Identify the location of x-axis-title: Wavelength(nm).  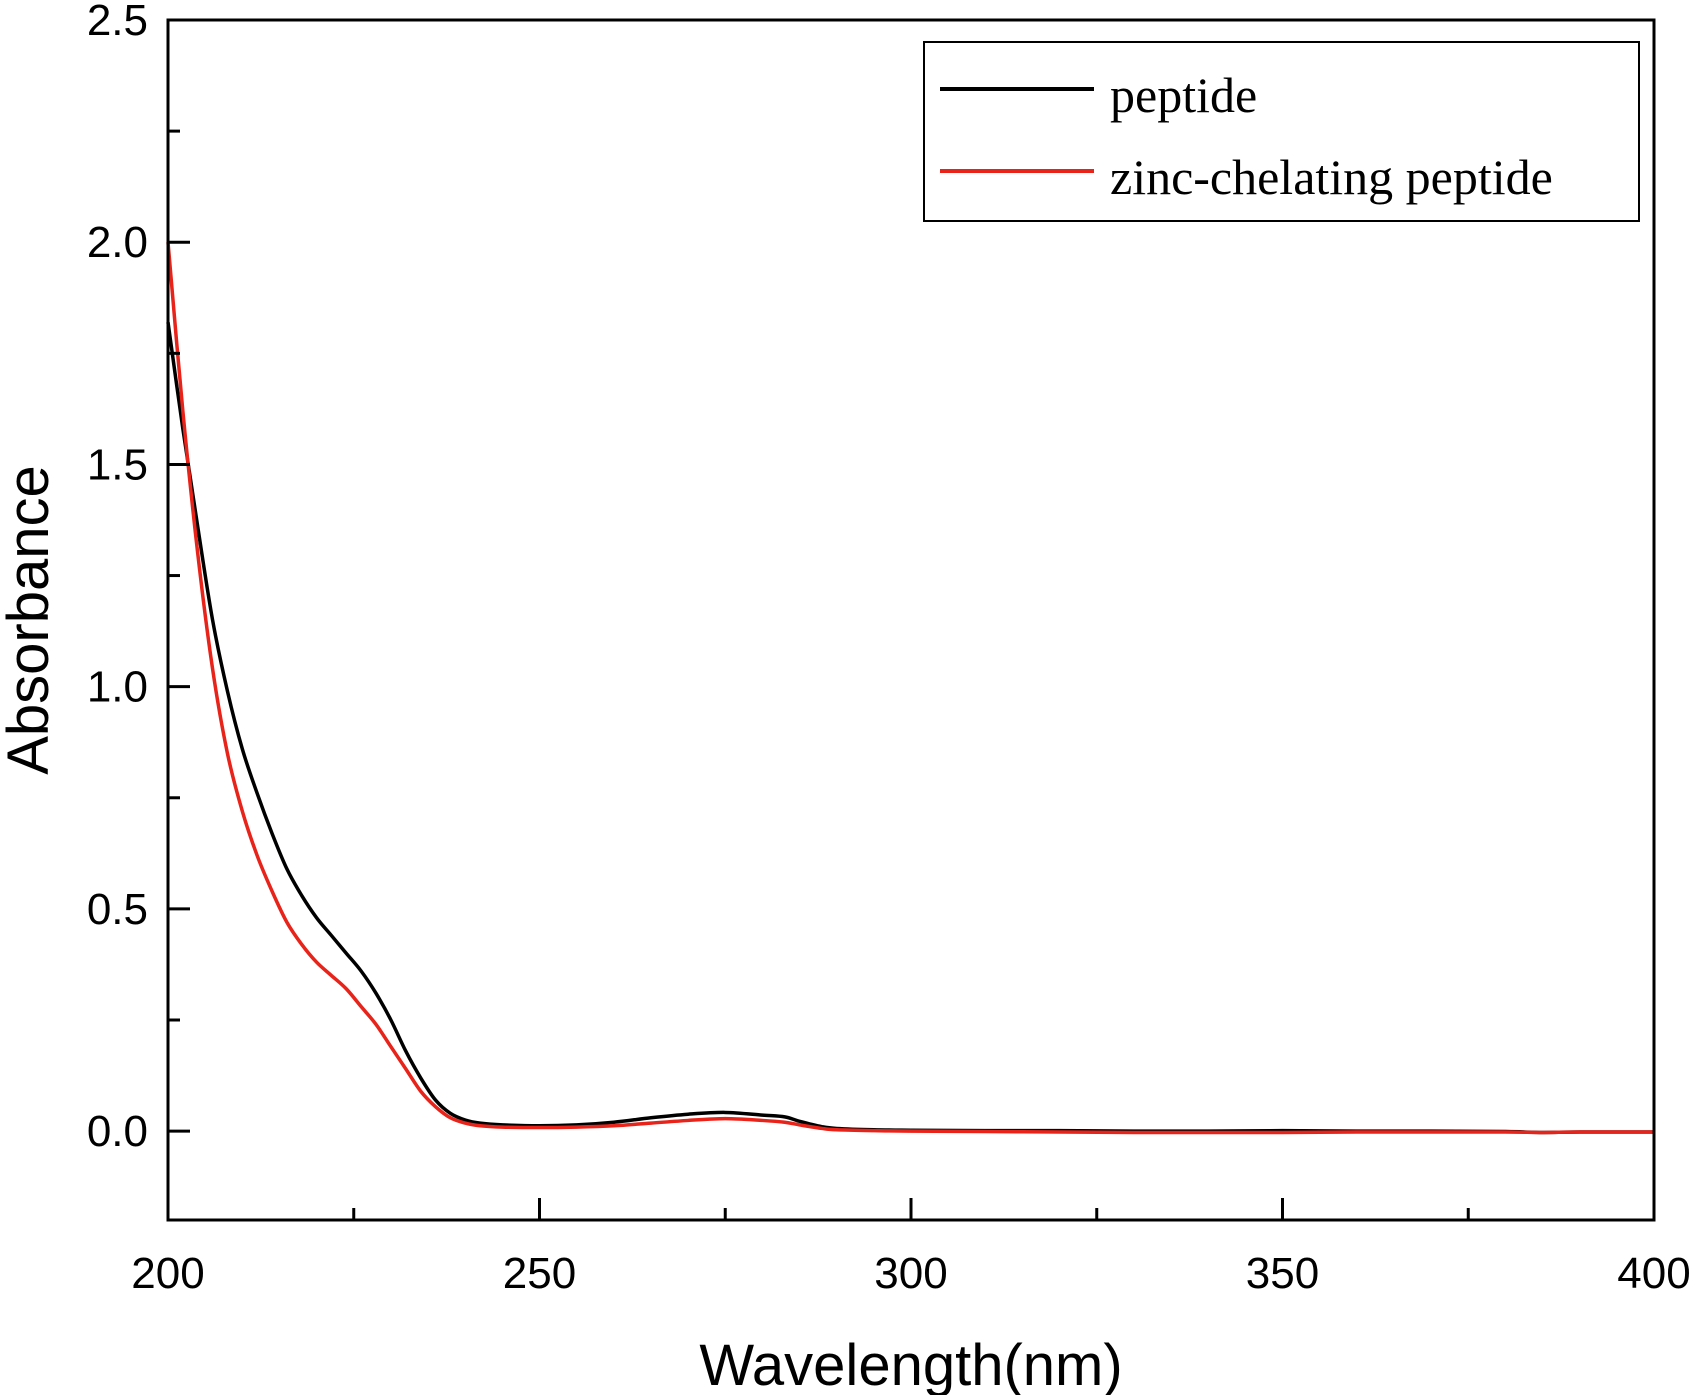
(910, 1364).